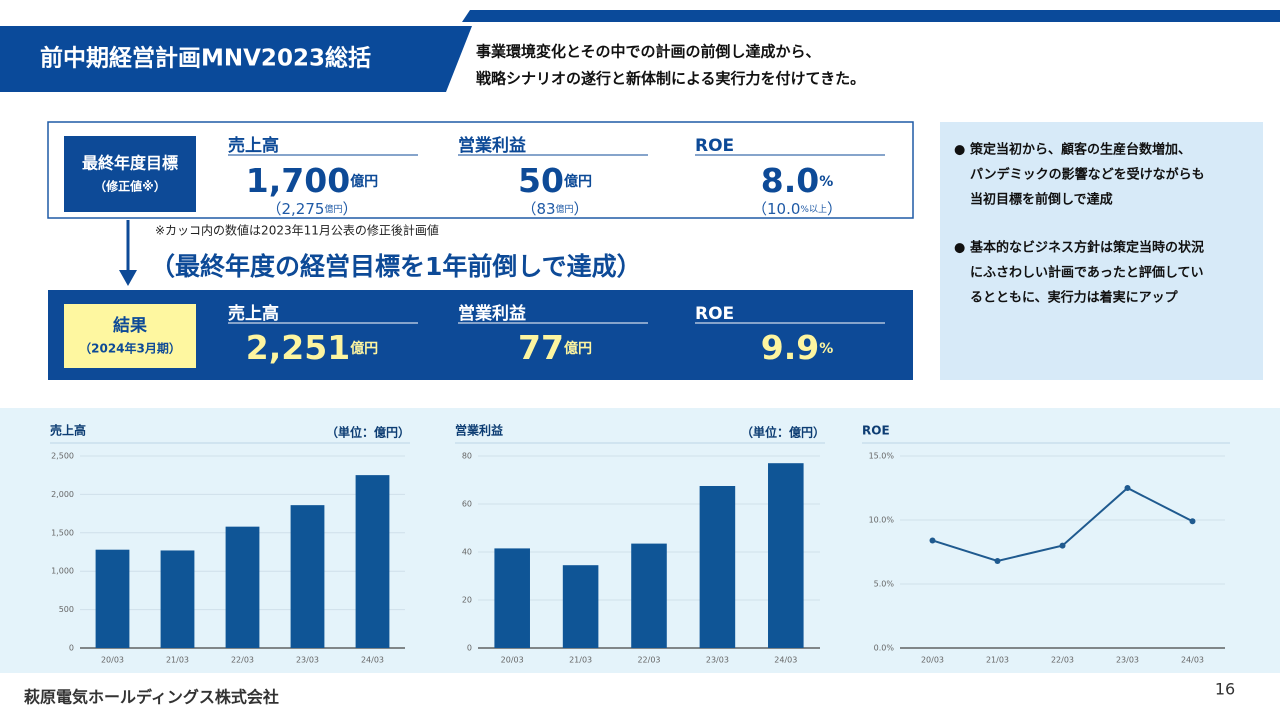 This screenshot has width=1280, height=720. What do you see at coordinates (790, 347) in the screenshot?
I see `kpi-number: 9.9` at bounding box center [790, 347].